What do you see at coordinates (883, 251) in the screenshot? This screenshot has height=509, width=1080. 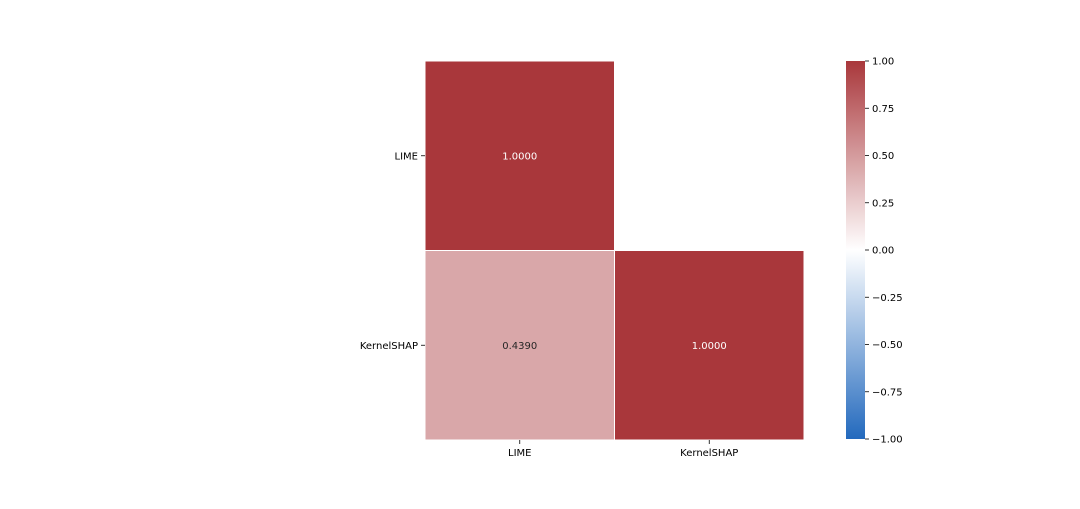 I see `colorbar-tick-label-4: 0.00` at bounding box center [883, 251].